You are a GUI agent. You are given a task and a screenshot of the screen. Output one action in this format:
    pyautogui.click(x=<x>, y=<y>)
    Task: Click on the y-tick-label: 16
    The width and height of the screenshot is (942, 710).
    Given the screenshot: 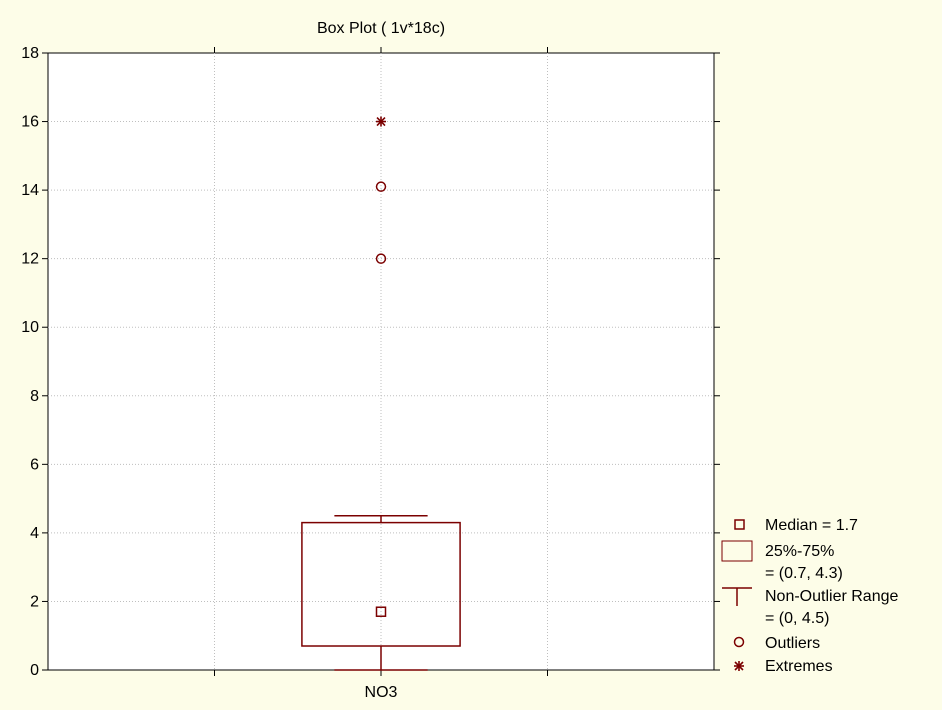 What is the action you would take?
    pyautogui.click(x=30, y=122)
    